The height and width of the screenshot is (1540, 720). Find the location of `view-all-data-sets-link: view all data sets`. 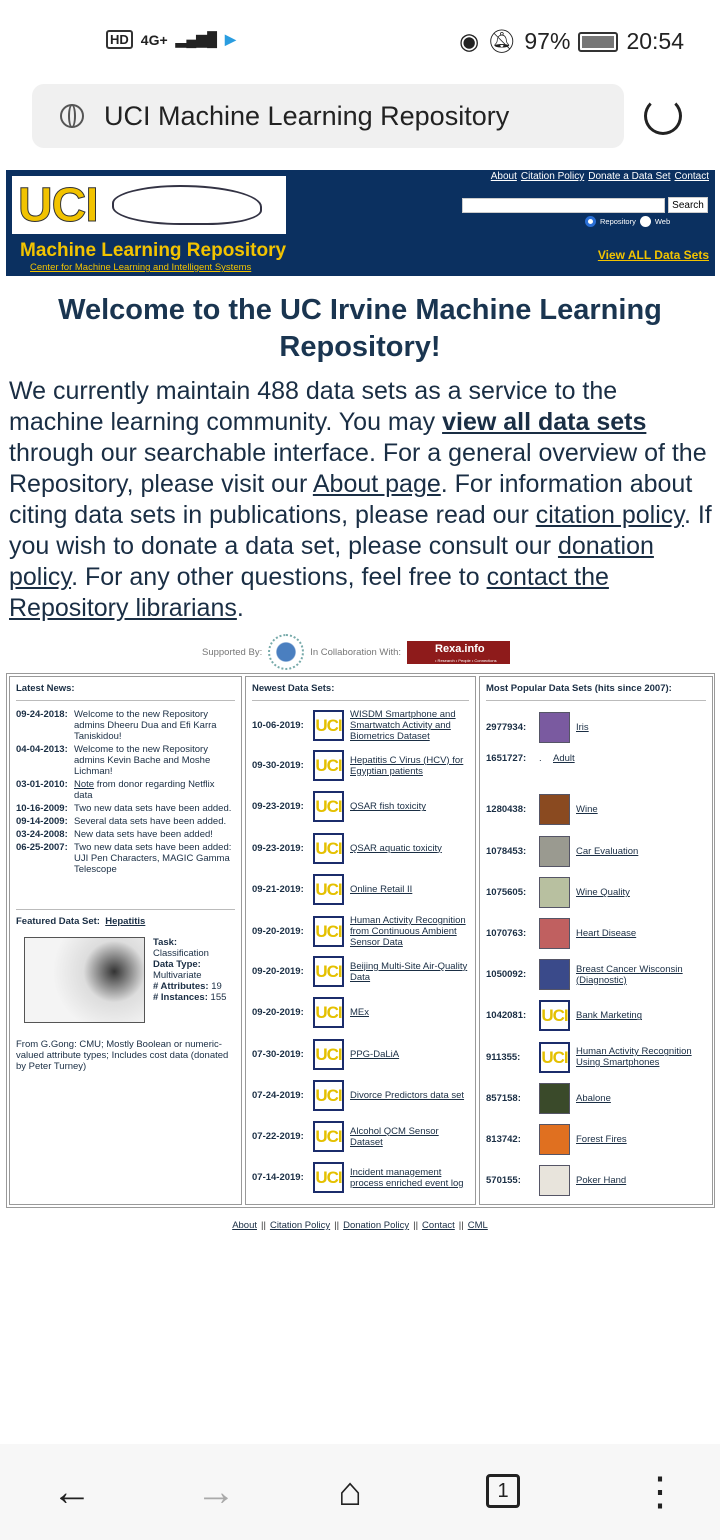

view-all-data-sets-link: view all data sets is located at coordinates (544, 422).